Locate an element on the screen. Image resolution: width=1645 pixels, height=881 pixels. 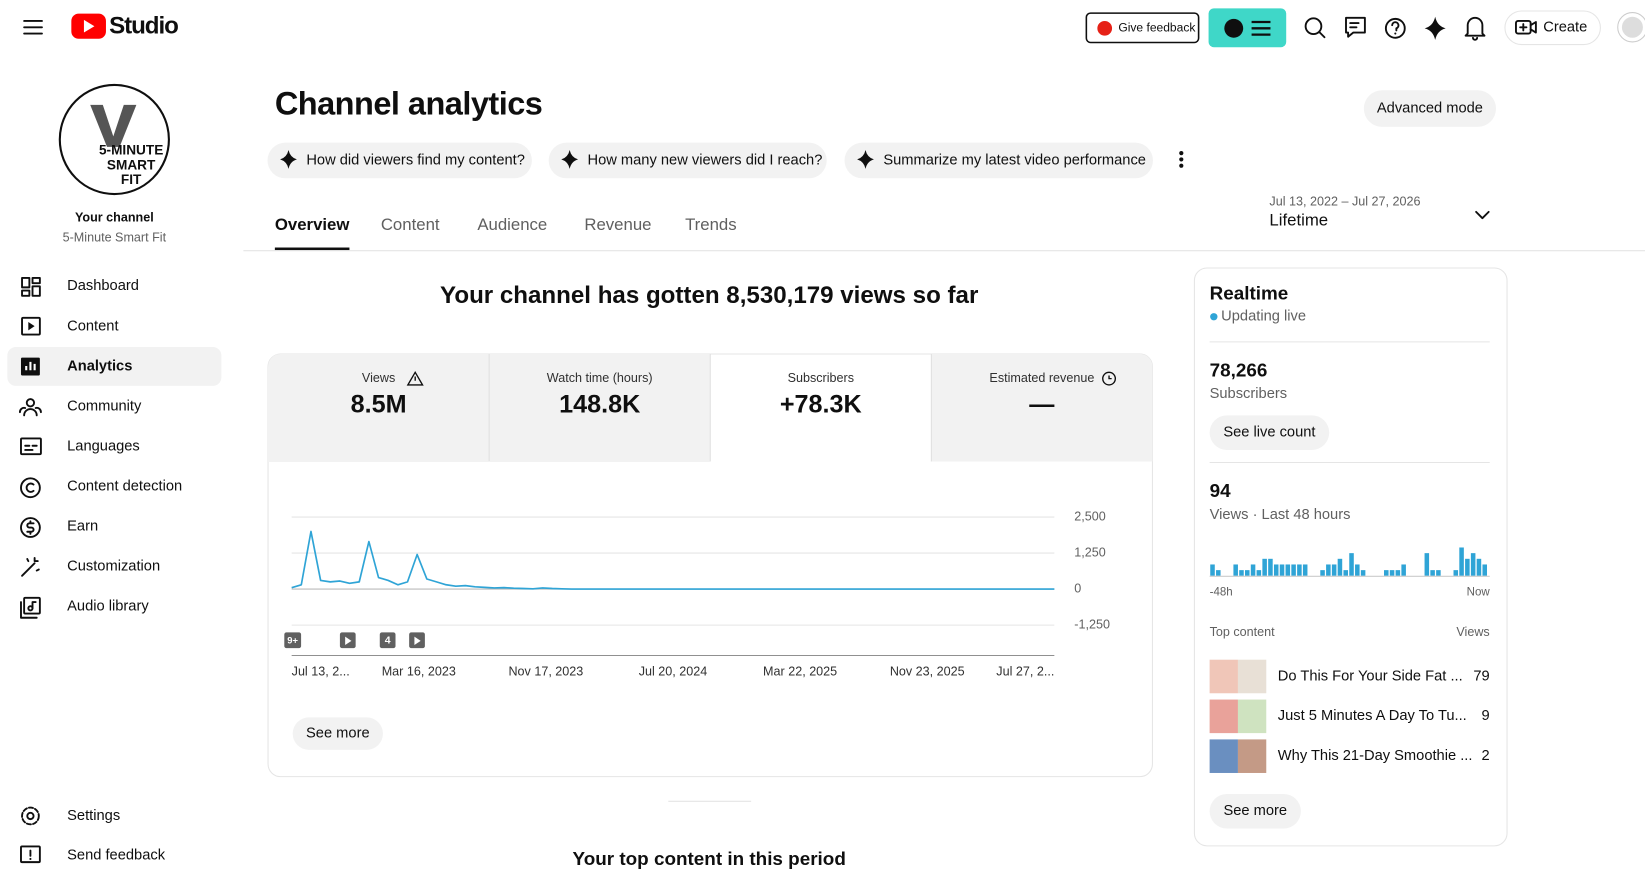
realtime-status: Updating live is located at coordinates (1263, 317).